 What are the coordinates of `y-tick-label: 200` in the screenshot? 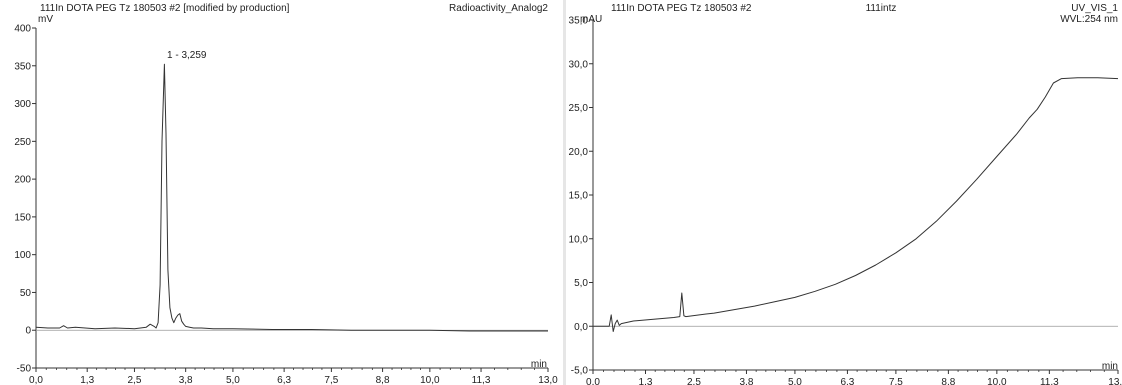 It's located at (22, 180).